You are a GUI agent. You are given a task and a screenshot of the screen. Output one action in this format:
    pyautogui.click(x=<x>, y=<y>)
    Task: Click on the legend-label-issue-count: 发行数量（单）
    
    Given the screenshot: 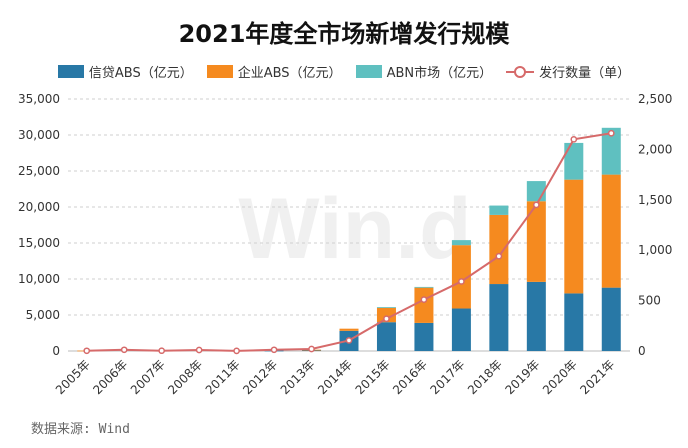 What is the action you would take?
    pyautogui.click(x=585, y=73)
    